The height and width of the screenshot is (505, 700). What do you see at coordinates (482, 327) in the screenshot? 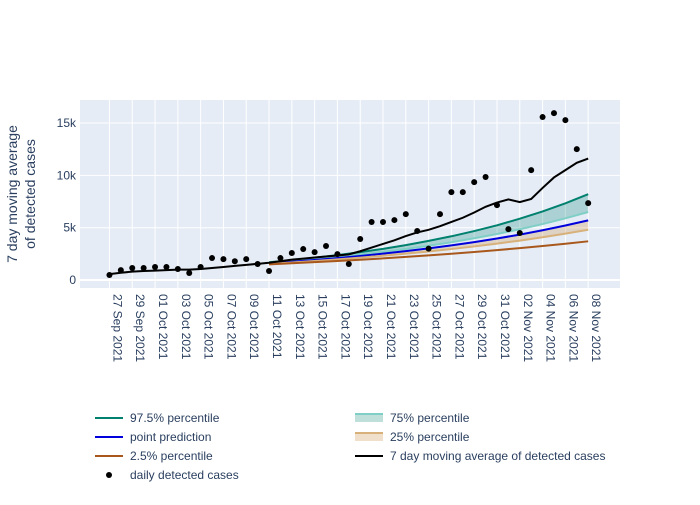
I see `x-tick-label: 29 Oct 2021` at bounding box center [482, 327].